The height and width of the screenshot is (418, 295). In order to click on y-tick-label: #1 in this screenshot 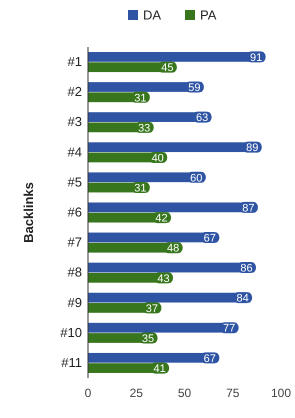, I will do `click(75, 62)`.